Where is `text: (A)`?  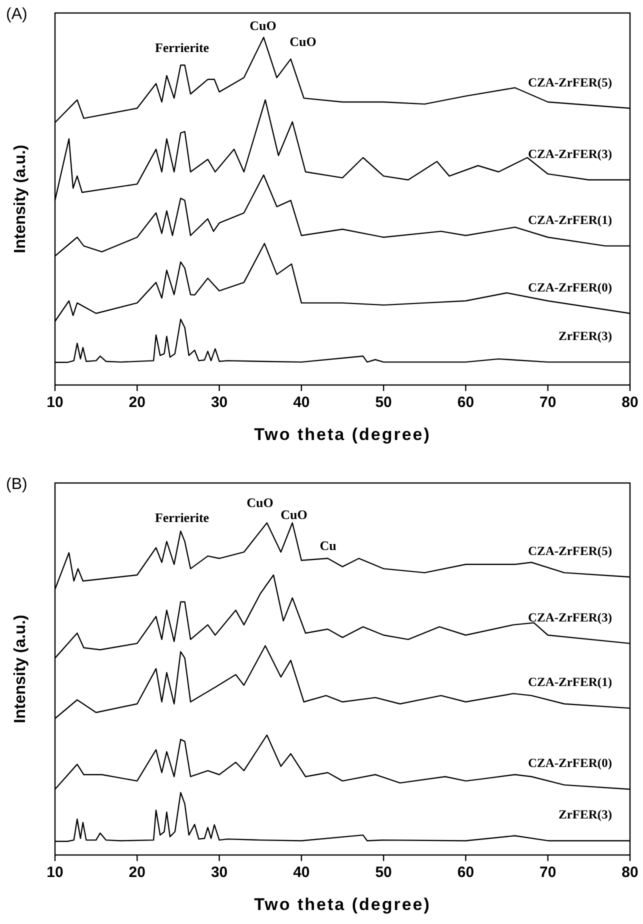 text: (A) is located at coordinates (17, 14).